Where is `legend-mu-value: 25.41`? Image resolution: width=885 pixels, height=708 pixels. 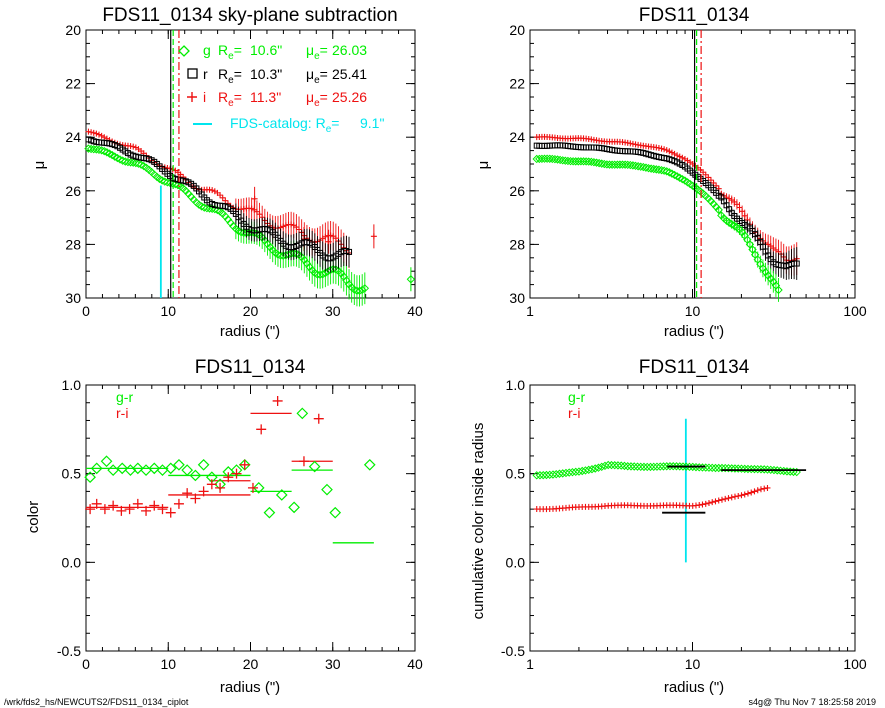
legend-mu-value: 25.41 is located at coordinates (349, 74).